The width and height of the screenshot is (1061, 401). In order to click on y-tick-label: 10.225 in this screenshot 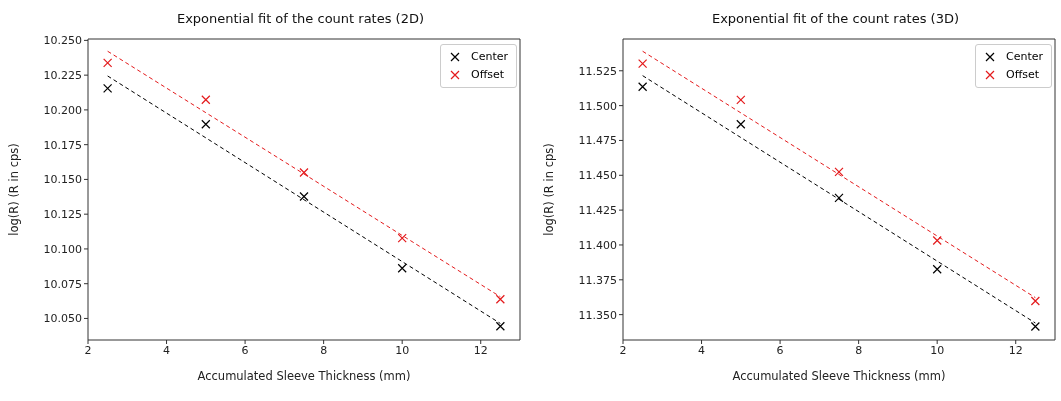, I will do `click(62, 76)`.